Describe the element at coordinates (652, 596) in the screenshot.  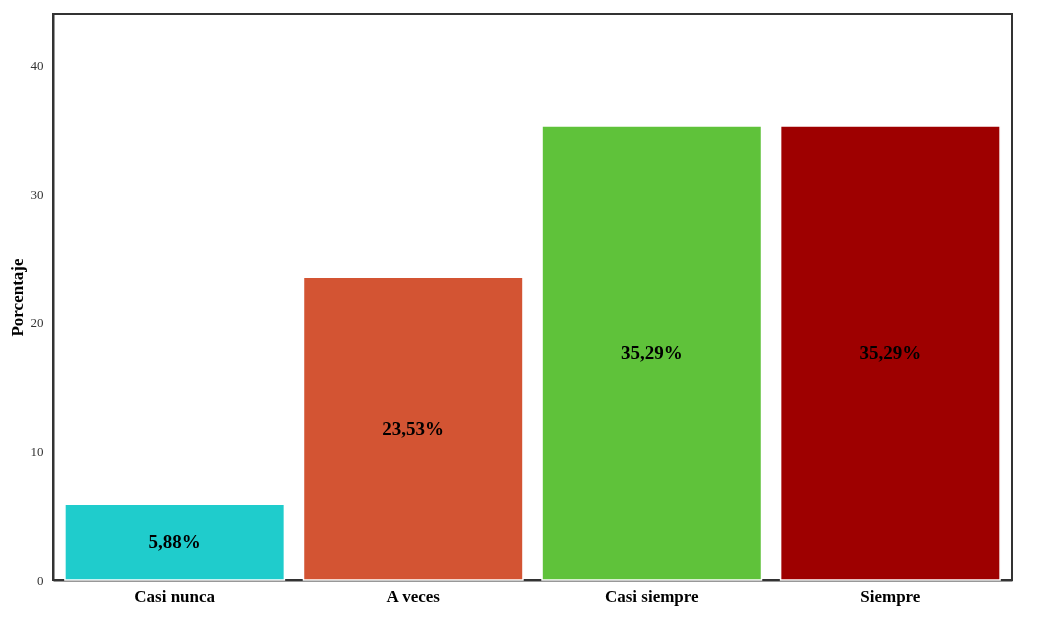
I see `x-tick-label: Casi siempre` at that location.